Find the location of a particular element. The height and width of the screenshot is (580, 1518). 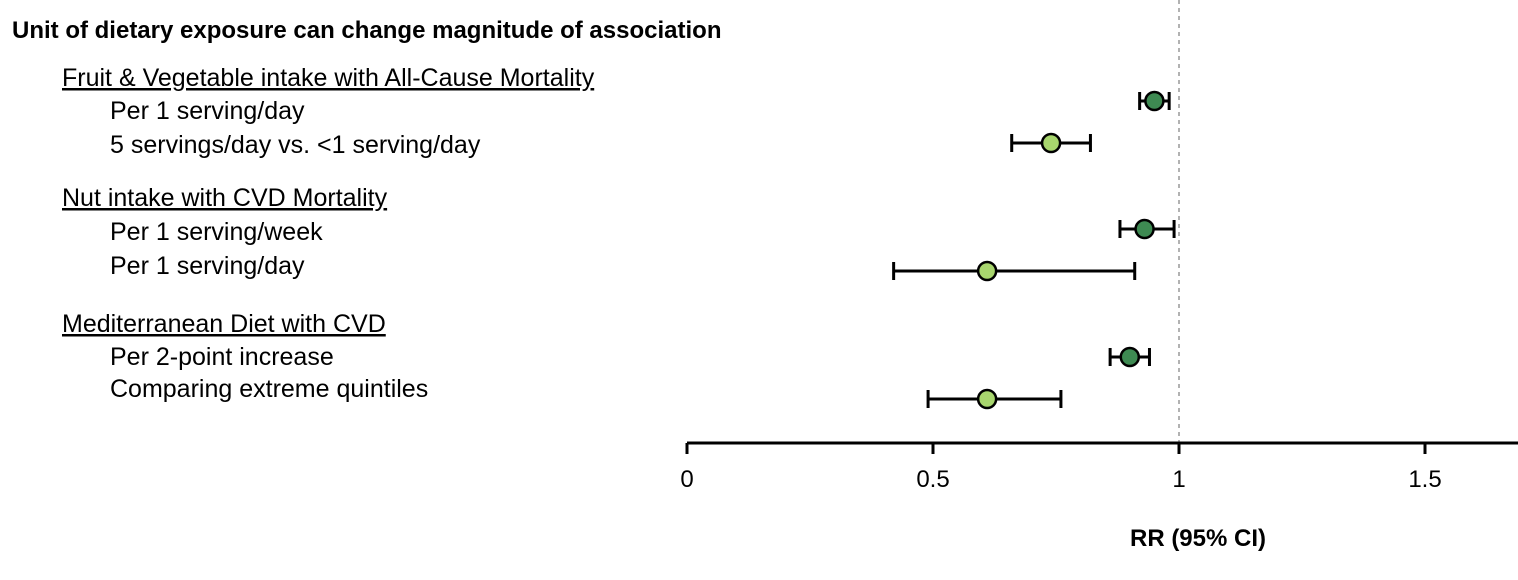

group-label: Mediterranean Diet with CVD is located at coordinates (224, 324).